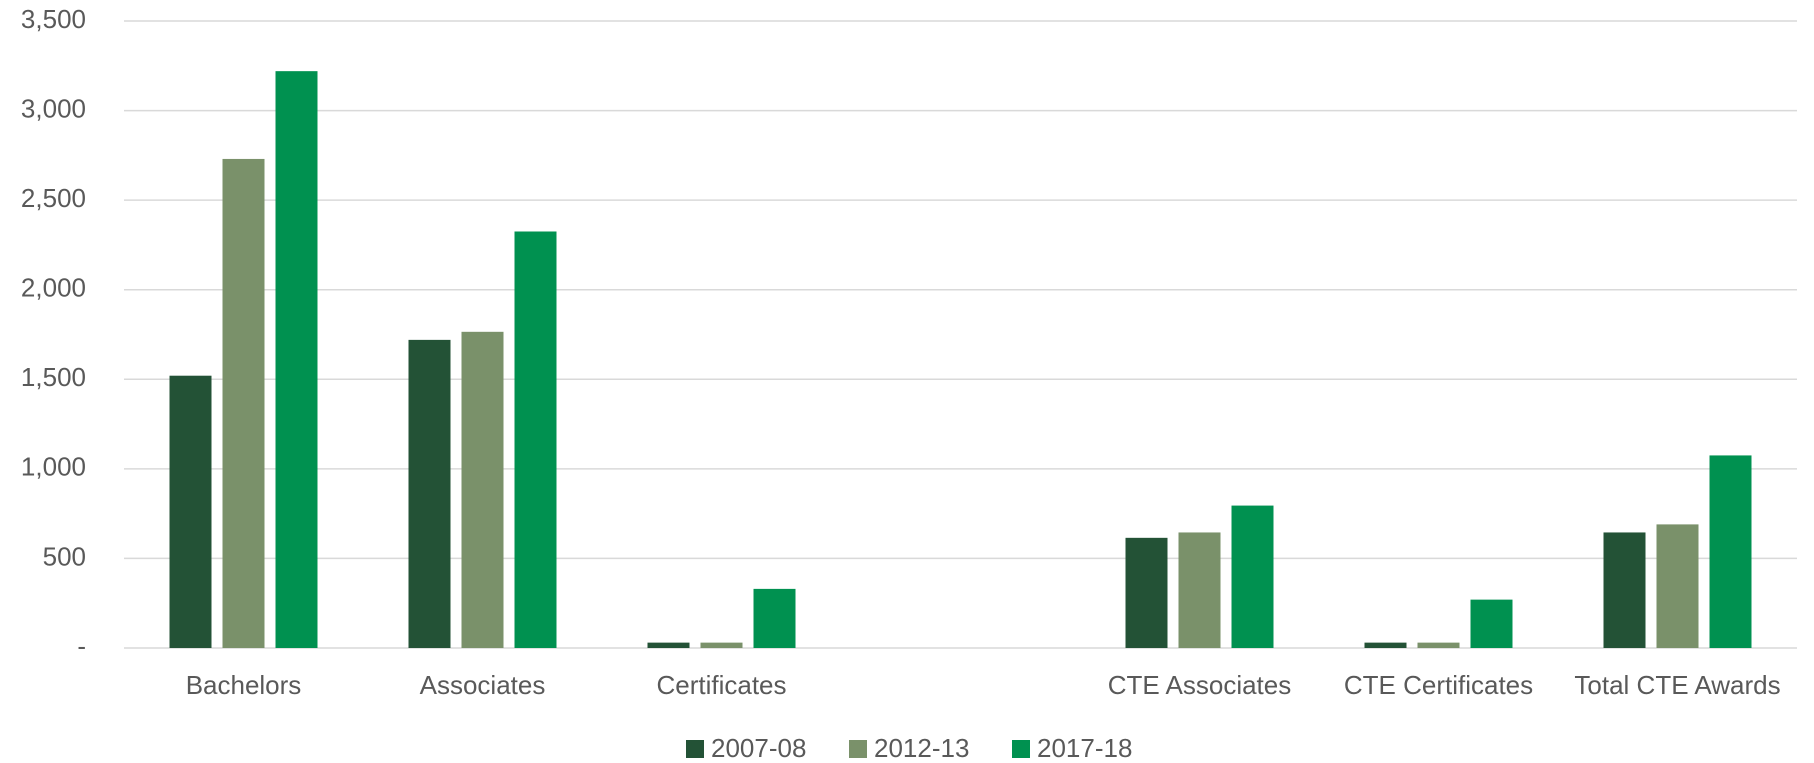 Image resolution: width=1814 pixels, height=763 pixels. Describe the element at coordinates (921, 748) in the screenshot. I see `legend-label: 2012-13` at that location.